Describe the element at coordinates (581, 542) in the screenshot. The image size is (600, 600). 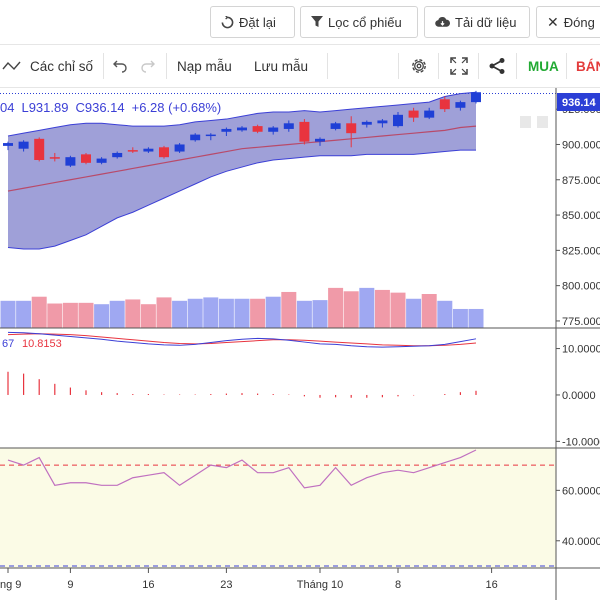
I see `rsi-tick-label: 40.0000` at that location.